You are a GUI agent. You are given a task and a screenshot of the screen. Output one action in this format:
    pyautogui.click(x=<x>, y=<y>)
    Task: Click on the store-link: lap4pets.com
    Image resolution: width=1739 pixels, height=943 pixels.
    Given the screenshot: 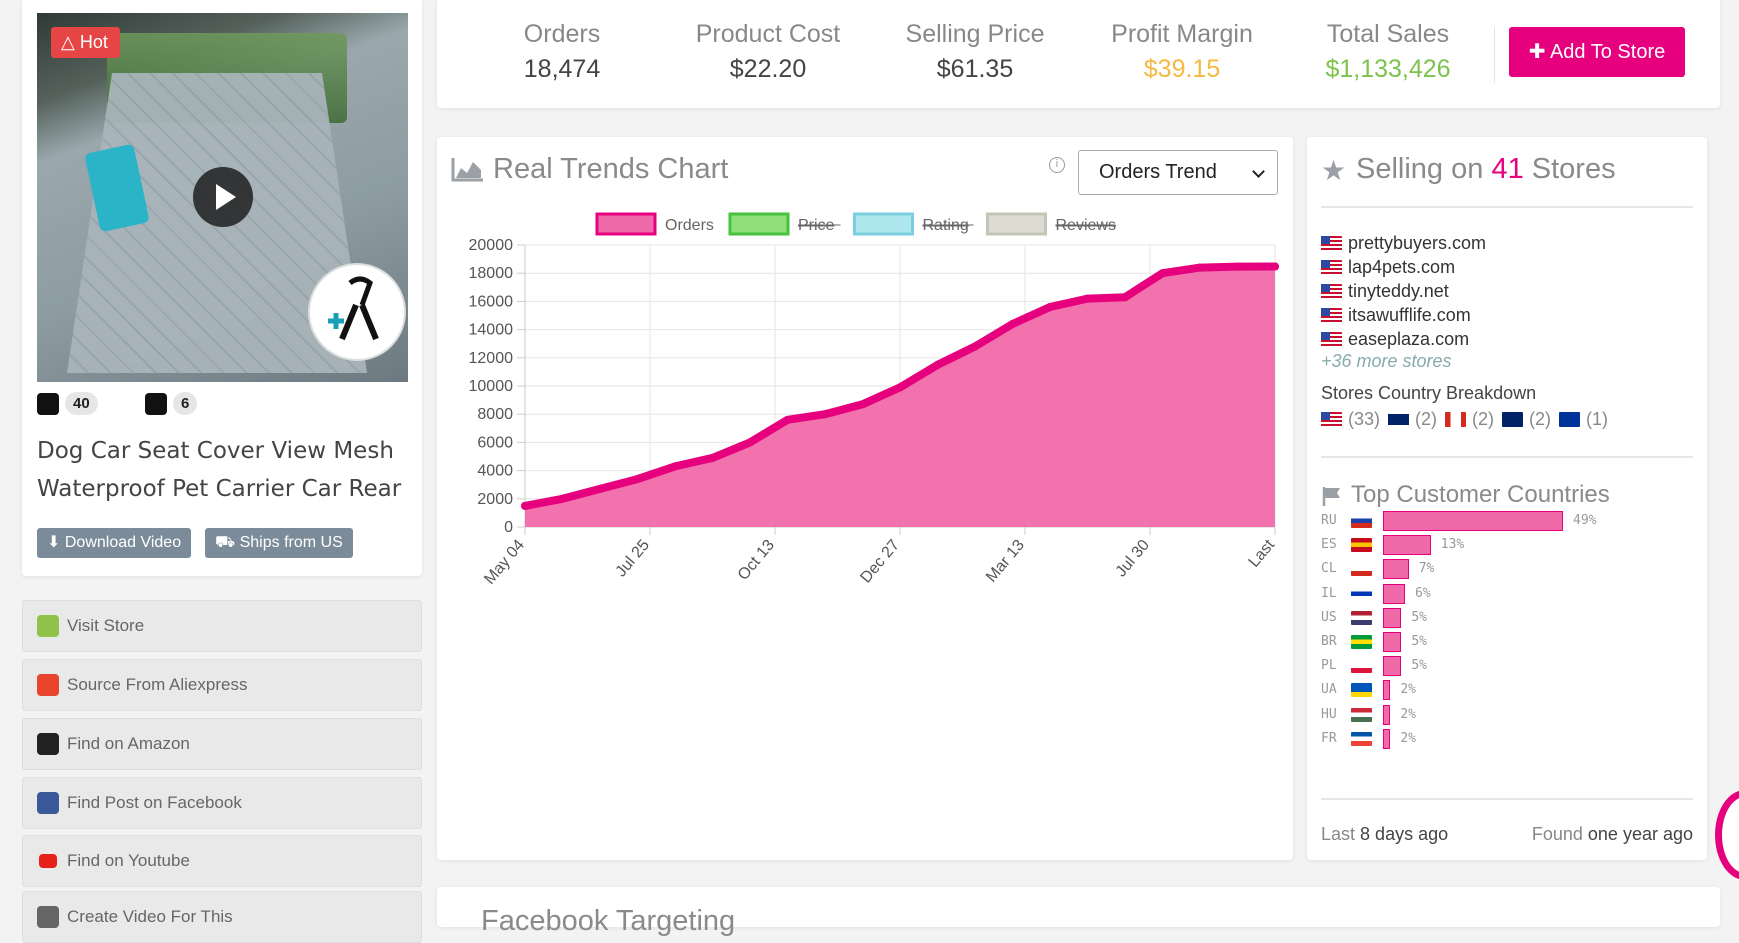 What is the action you would take?
    pyautogui.click(x=1388, y=267)
    